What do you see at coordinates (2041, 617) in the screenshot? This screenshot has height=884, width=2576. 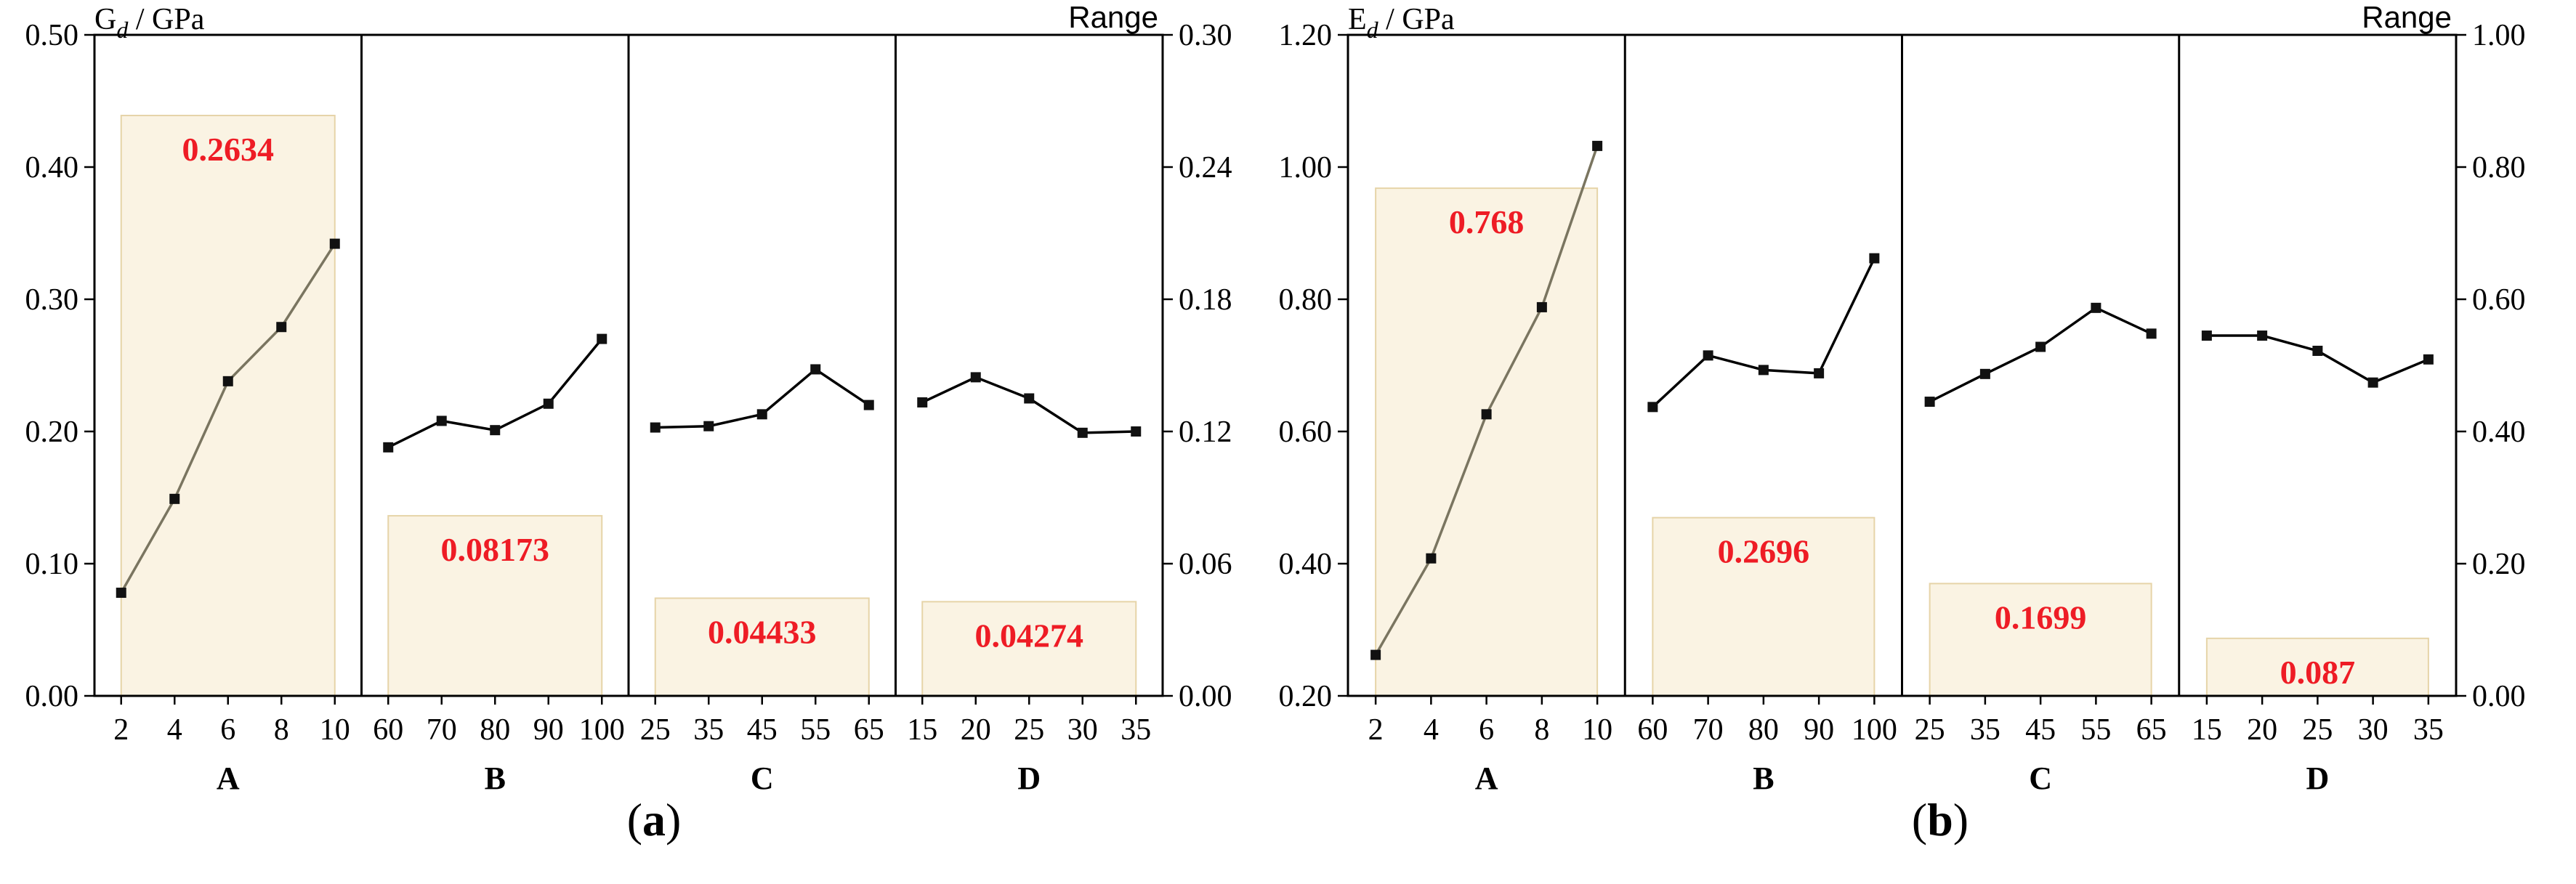 I see `range-value-label: 0.1699` at bounding box center [2041, 617].